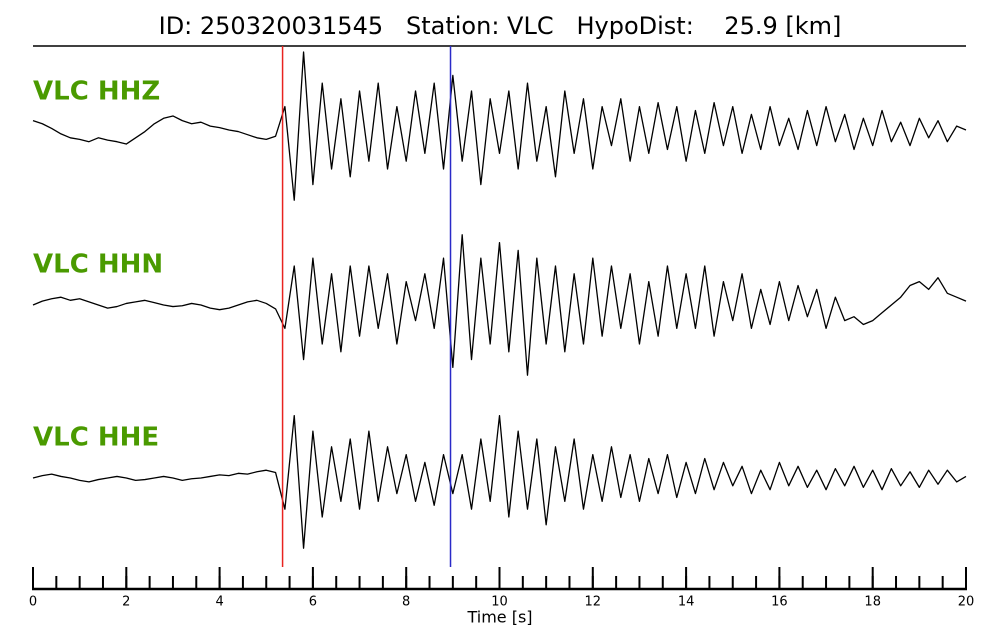  What do you see at coordinates (313, 602) in the screenshot?
I see `x-tick-label: 6` at bounding box center [313, 602].